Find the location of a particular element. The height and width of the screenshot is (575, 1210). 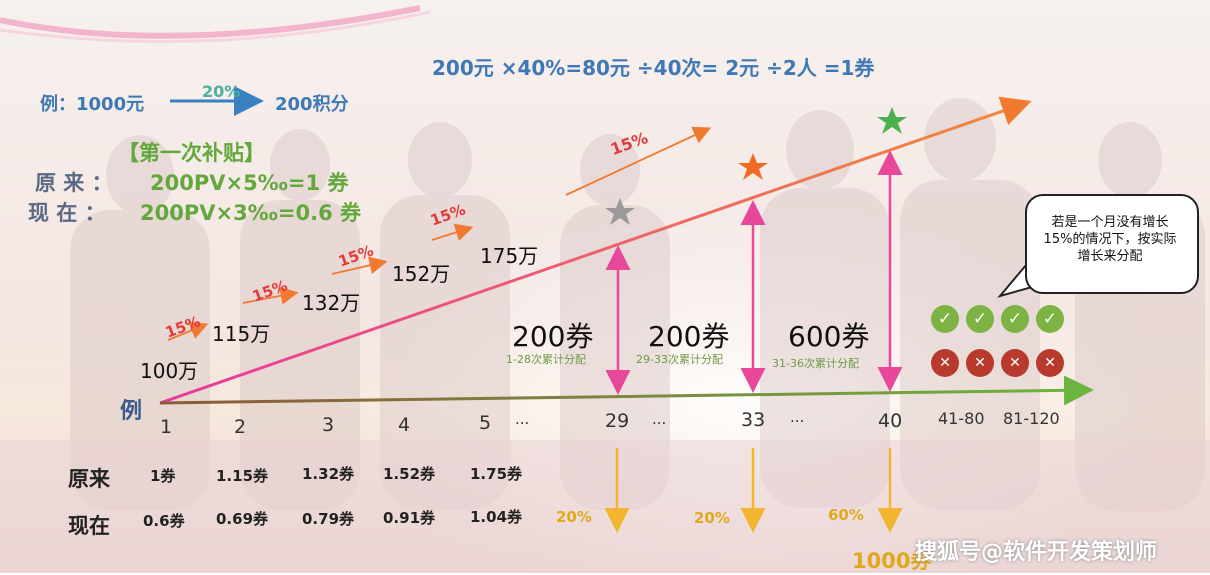

value-label: 132万 is located at coordinates (331, 303).